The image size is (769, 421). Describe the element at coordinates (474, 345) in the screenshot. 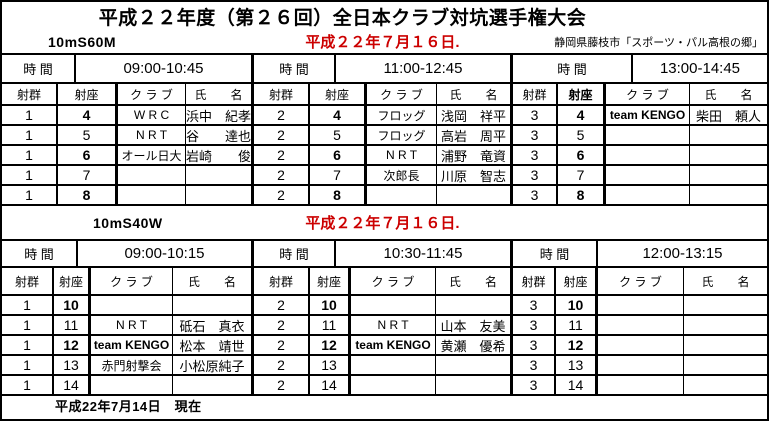

I see `cell-name: 黄瀬 優希` at that location.